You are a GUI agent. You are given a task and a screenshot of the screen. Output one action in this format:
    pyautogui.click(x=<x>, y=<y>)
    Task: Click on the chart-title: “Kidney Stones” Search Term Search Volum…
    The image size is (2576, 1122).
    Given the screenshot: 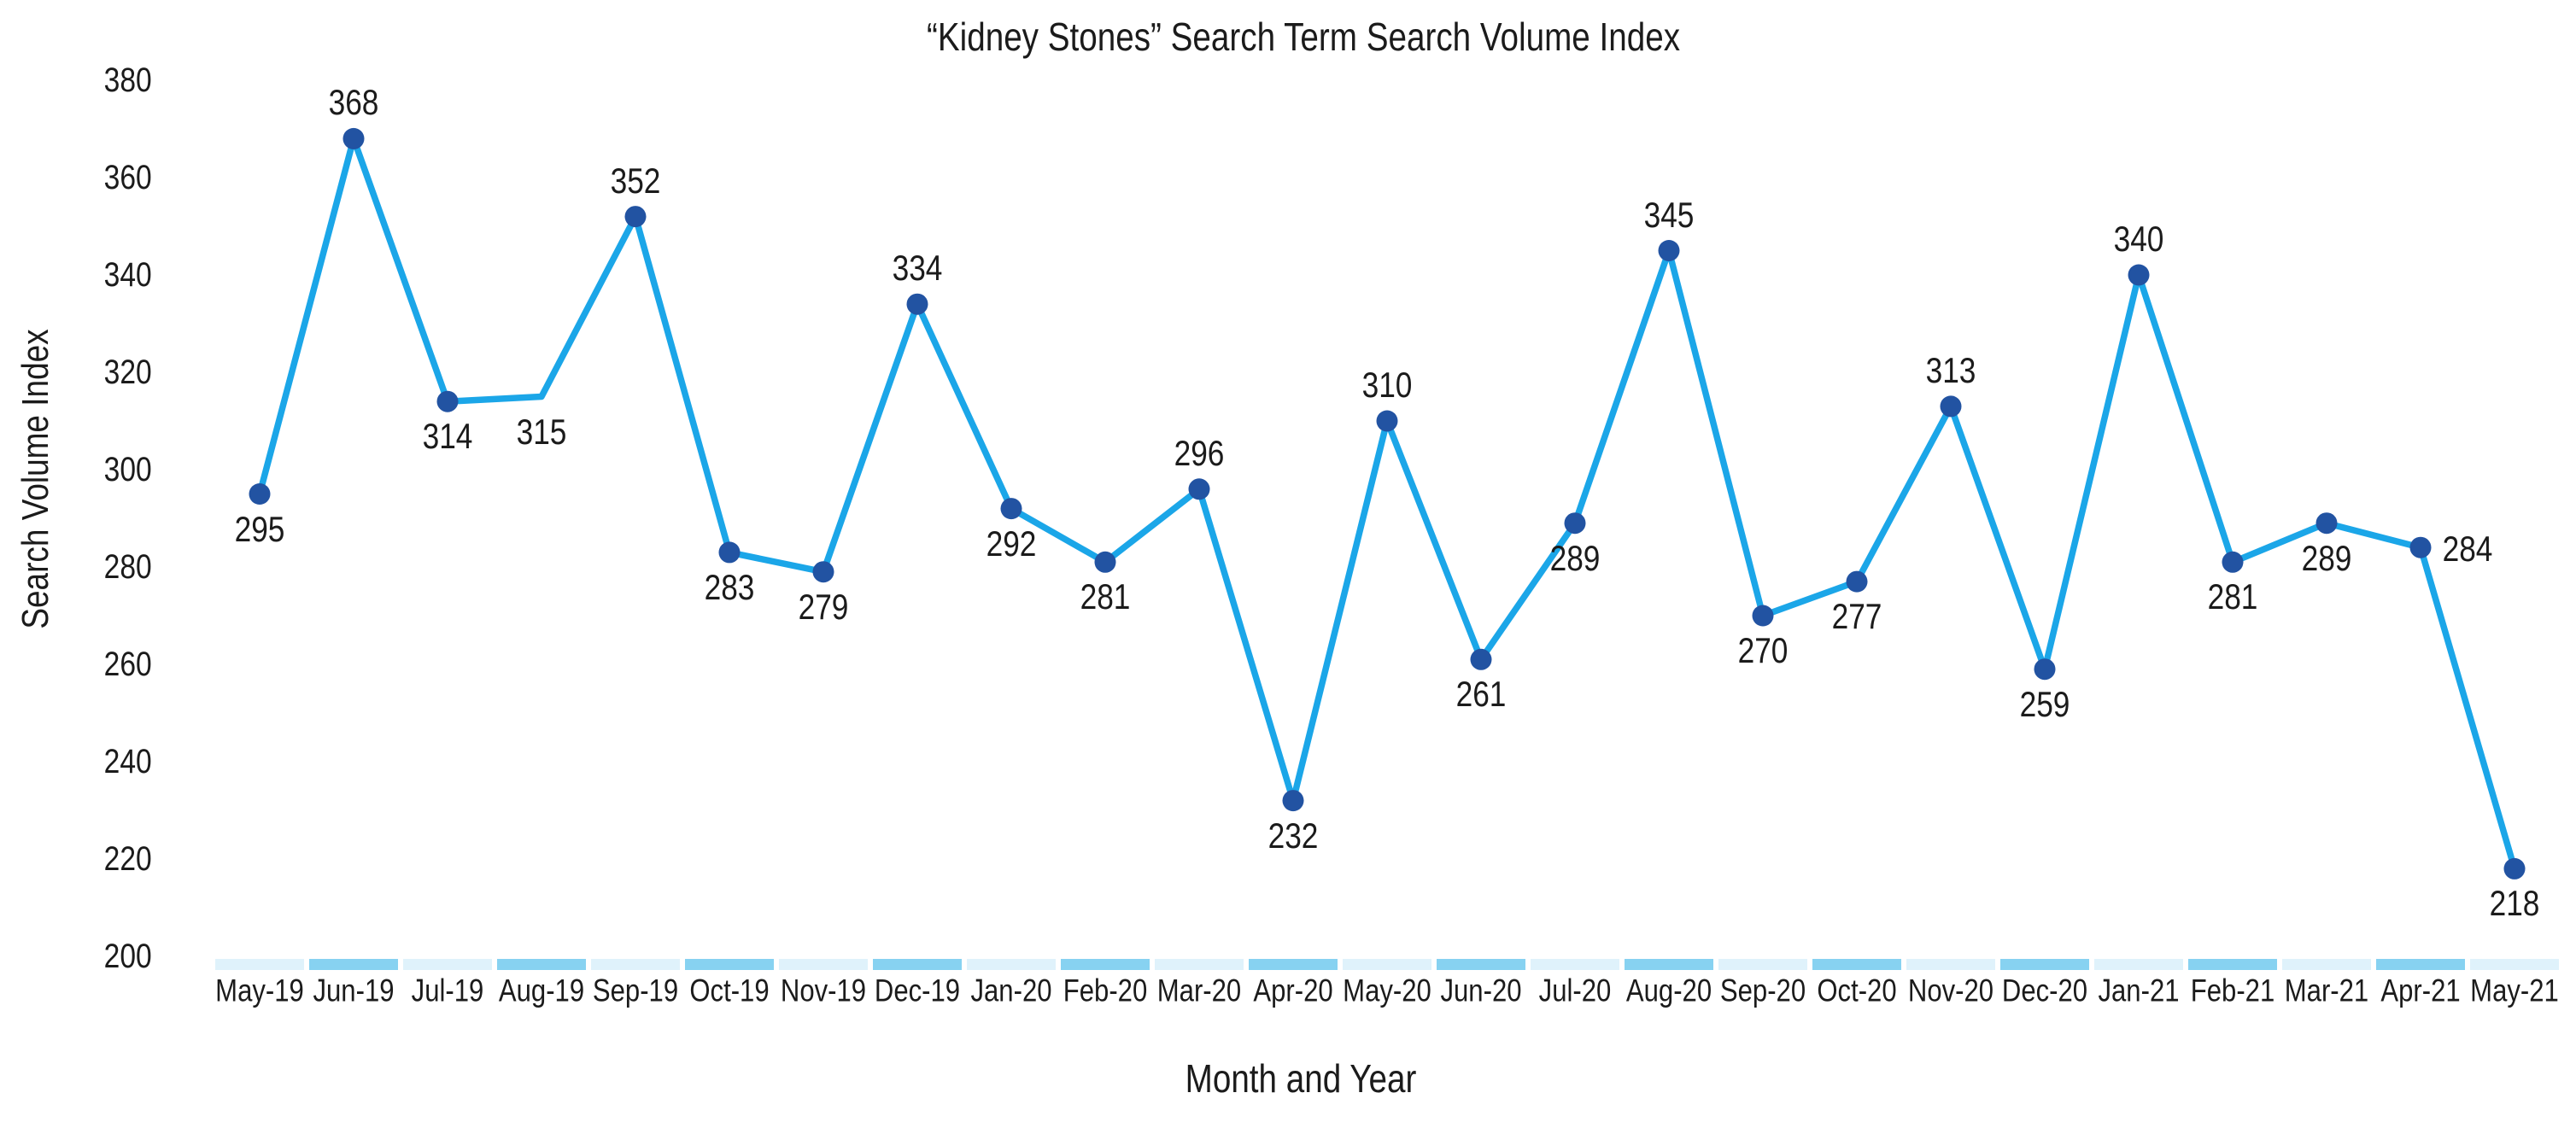 What is the action you would take?
    pyautogui.click(x=1303, y=37)
    